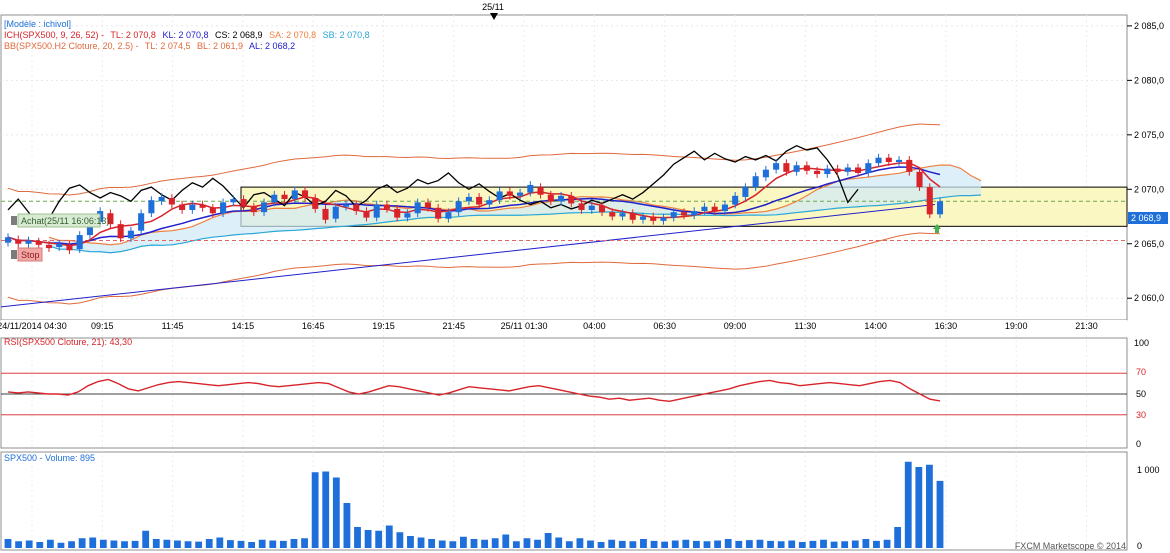  I want to click on stop-order-handle, so click(14, 254).